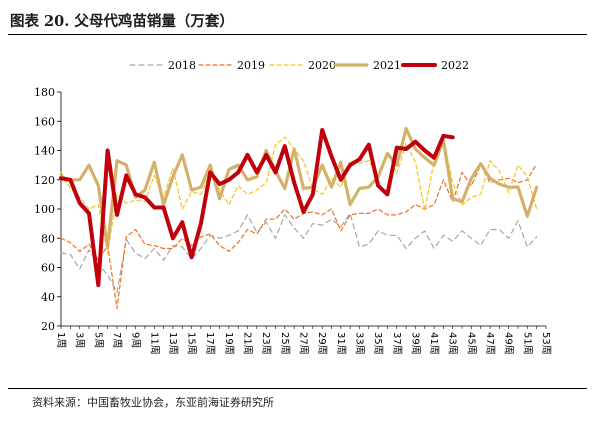  I want to click on y-tick-label: 180, so click(44, 92).